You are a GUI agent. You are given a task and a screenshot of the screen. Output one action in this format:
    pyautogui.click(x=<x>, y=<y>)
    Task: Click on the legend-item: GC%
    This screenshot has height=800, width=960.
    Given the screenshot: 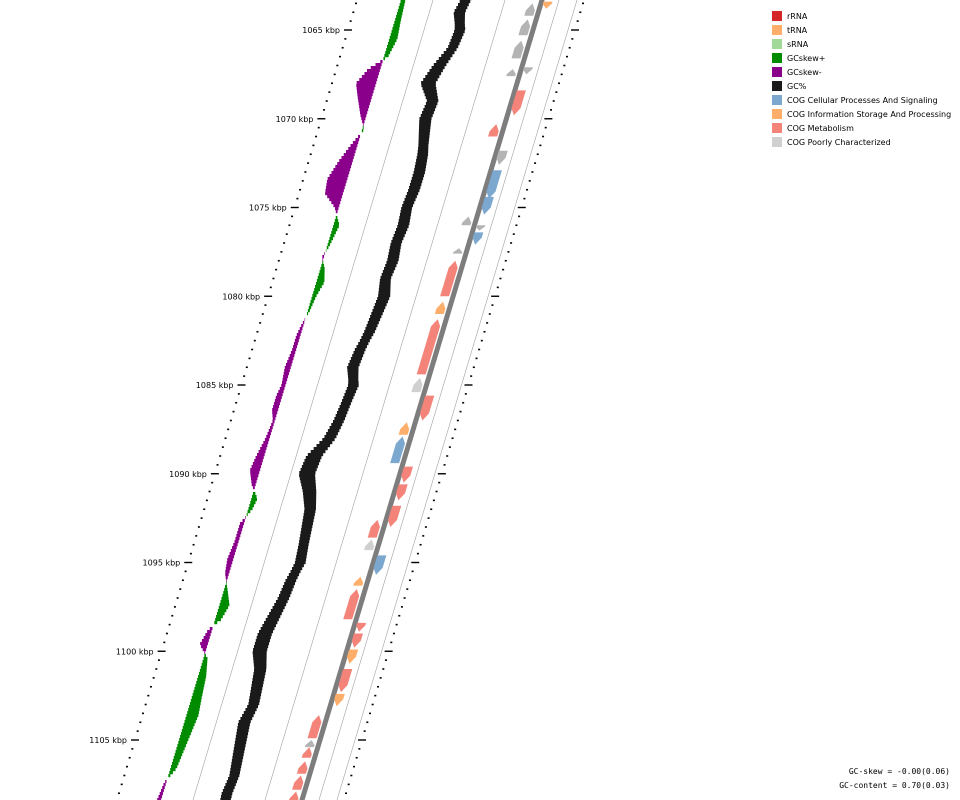 What is the action you would take?
    pyautogui.click(x=864, y=86)
    